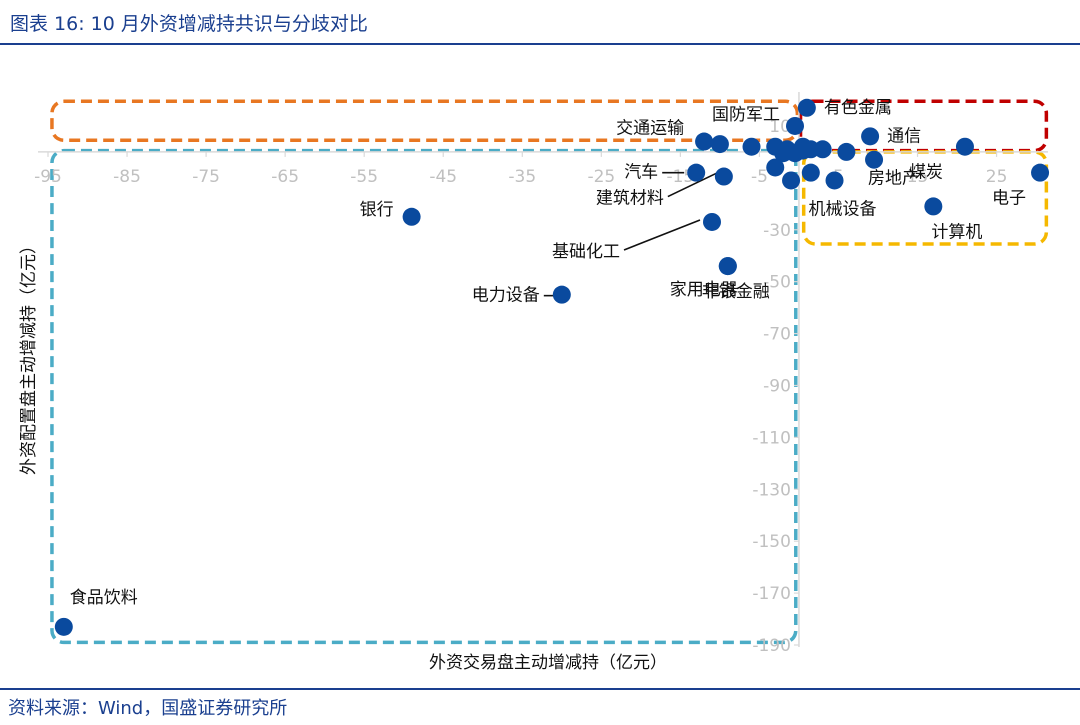  Describe the element at coordinates (904, 136) in the screenshot. I see `point-label: 通信` at that location.